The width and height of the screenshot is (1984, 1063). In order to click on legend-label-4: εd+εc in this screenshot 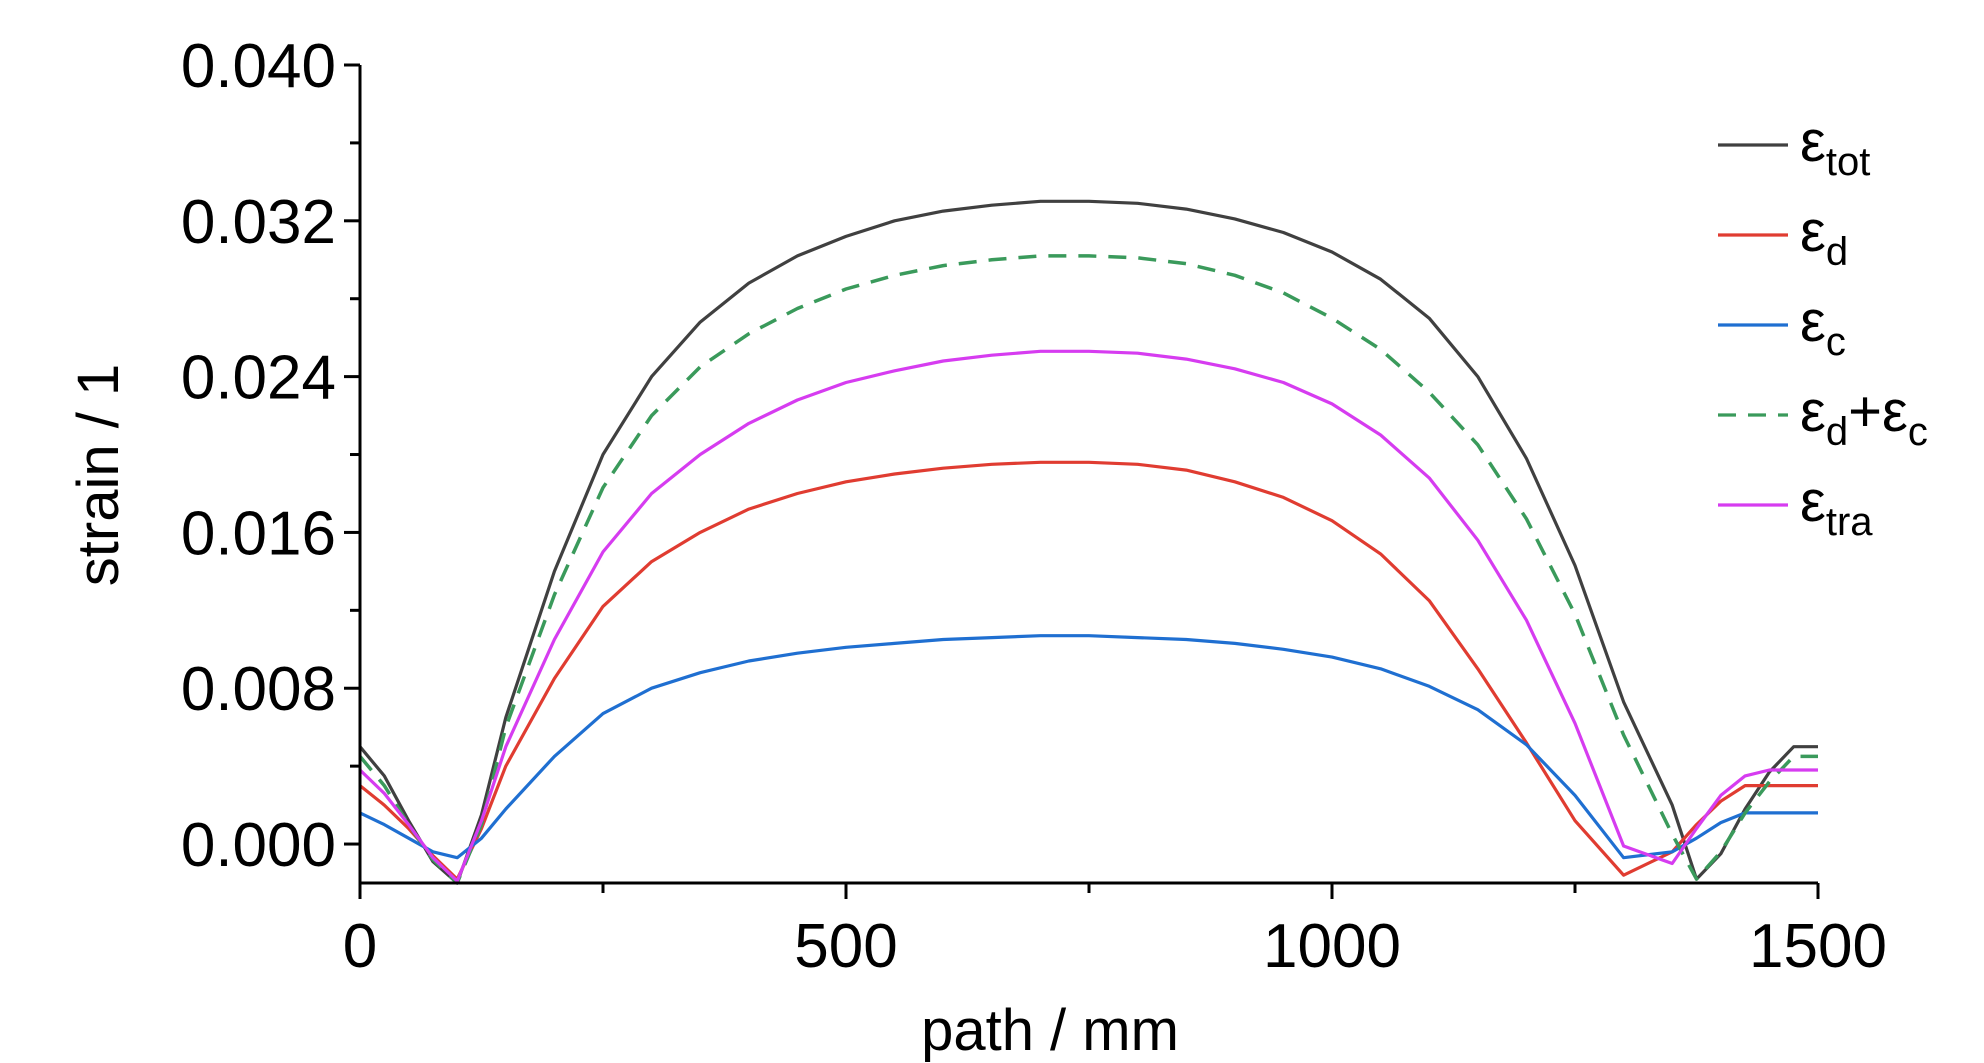, I will do `click(1864, 416)`.